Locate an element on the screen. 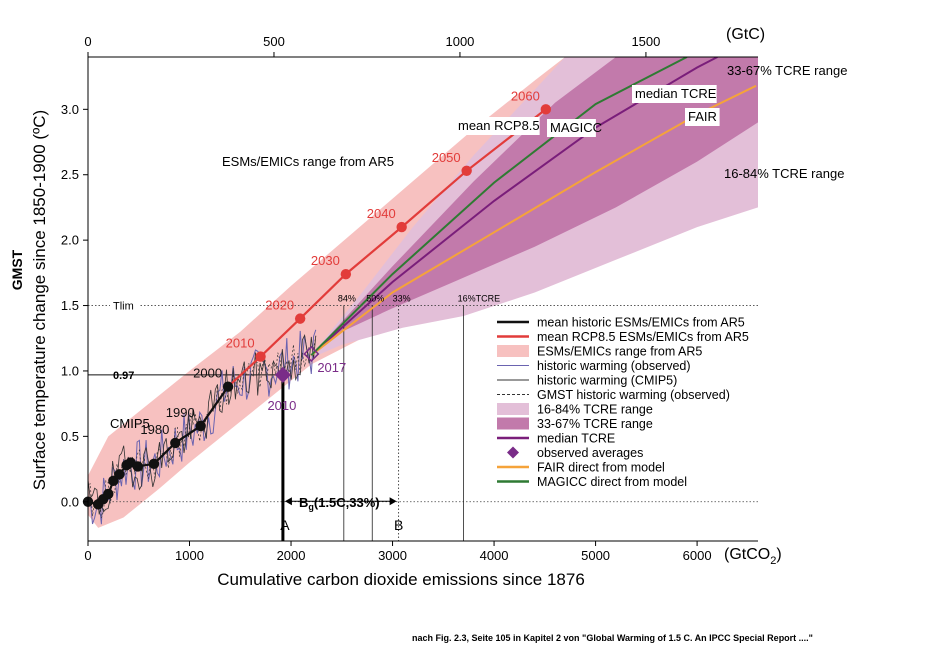  observed-average-label: 2010 is located at coordinates (281, 405).